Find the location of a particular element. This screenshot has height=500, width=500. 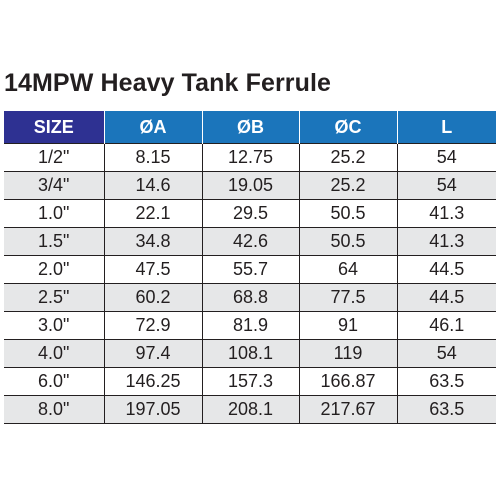

cell-diameter-b: 19.05 is located at coordinates (250, 185).